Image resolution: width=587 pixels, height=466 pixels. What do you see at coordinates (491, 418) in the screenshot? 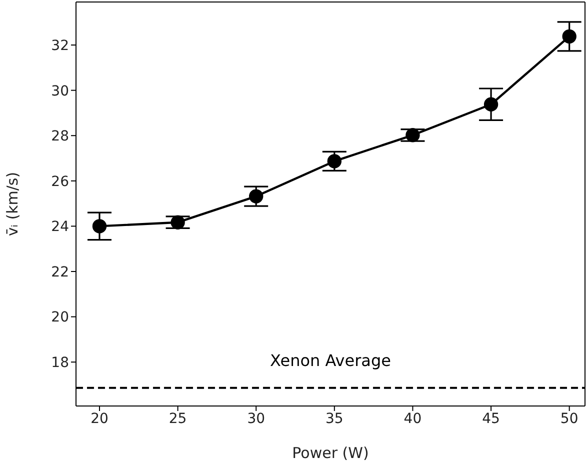
I see `x-tick-label: 45` at bounding box center [491, 418].